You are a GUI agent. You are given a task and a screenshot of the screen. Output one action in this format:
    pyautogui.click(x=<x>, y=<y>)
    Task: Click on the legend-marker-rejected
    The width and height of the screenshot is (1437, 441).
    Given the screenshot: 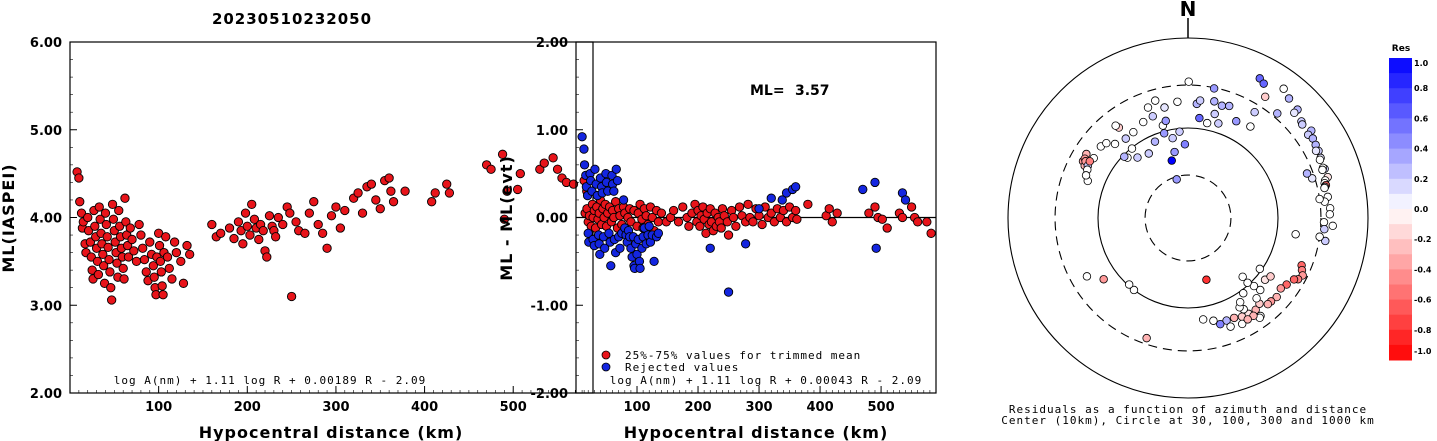 What is the action you would take?
    pyautogui.click(x=606, y=367)
    